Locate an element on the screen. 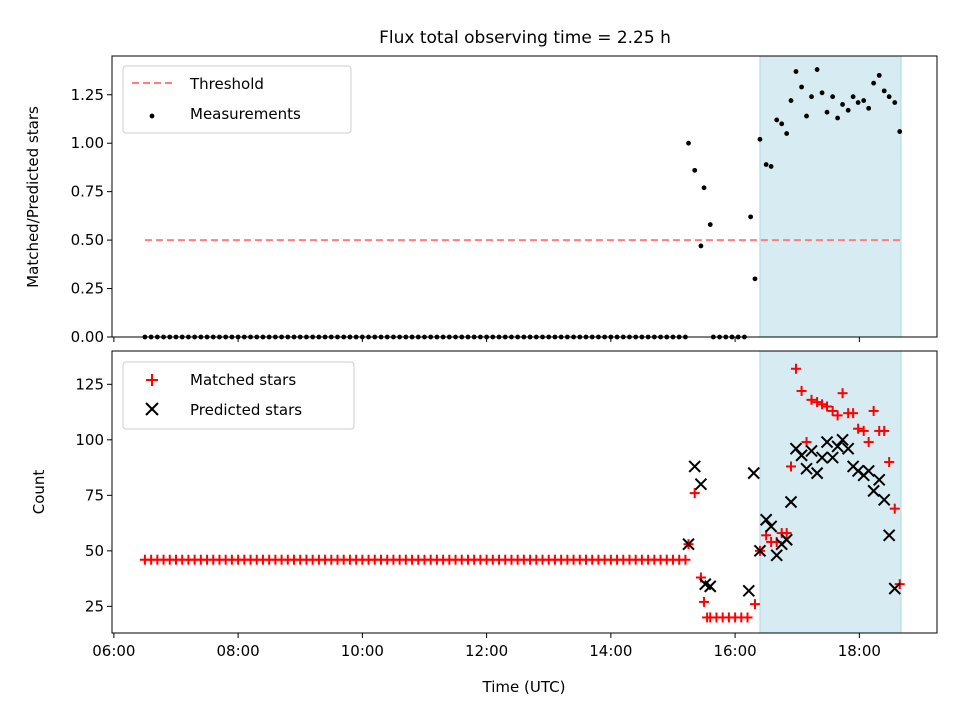 The width and height of the screenshot is (960, 720). y-tick-label: 1.25 is located at coordinates (87, 95).